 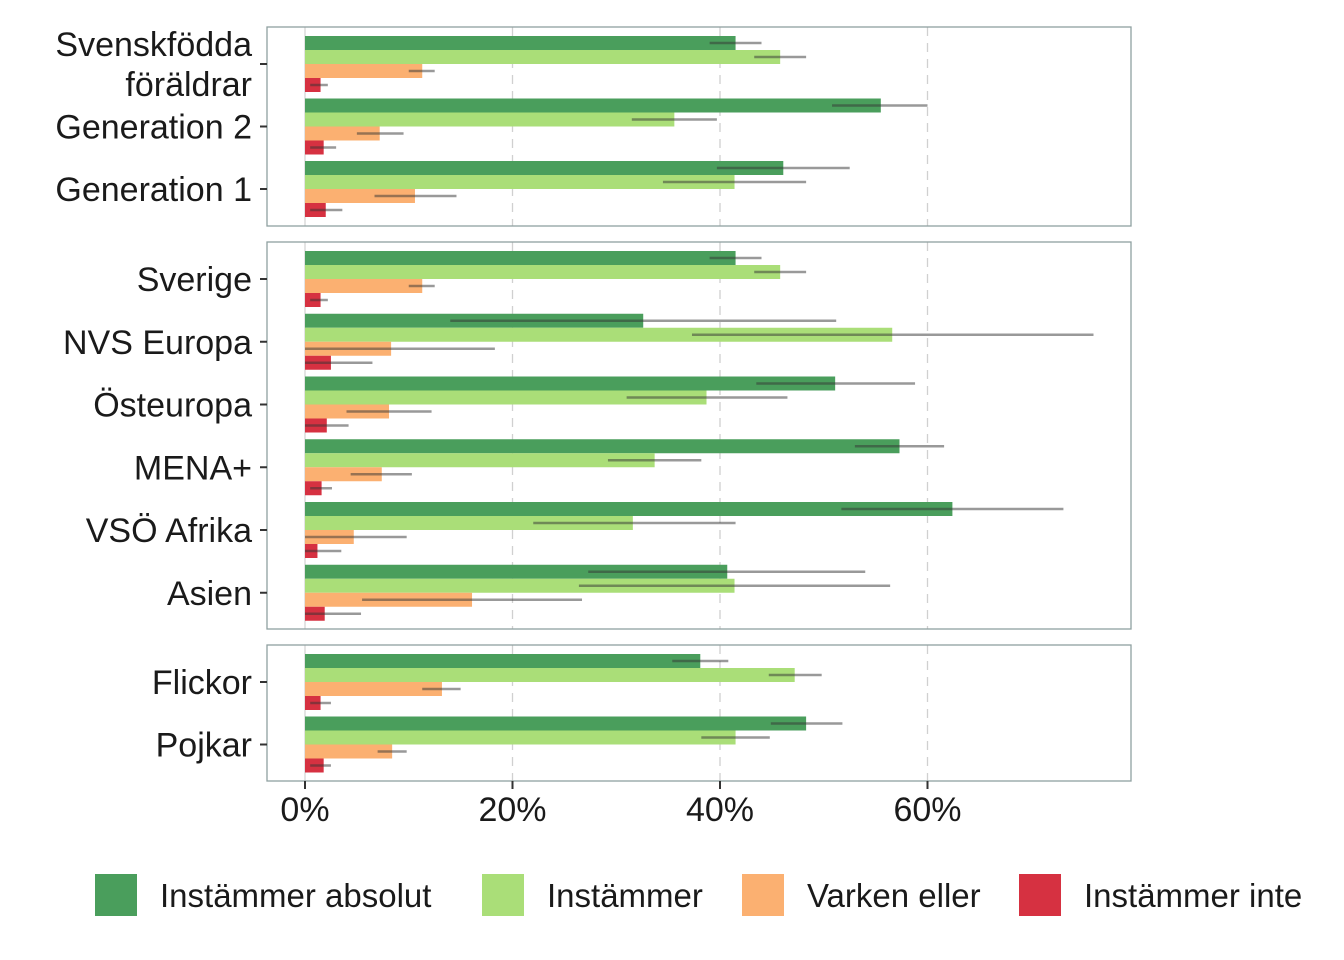 I want to click on category-label: föräldrar, so click(x=188, y=85).